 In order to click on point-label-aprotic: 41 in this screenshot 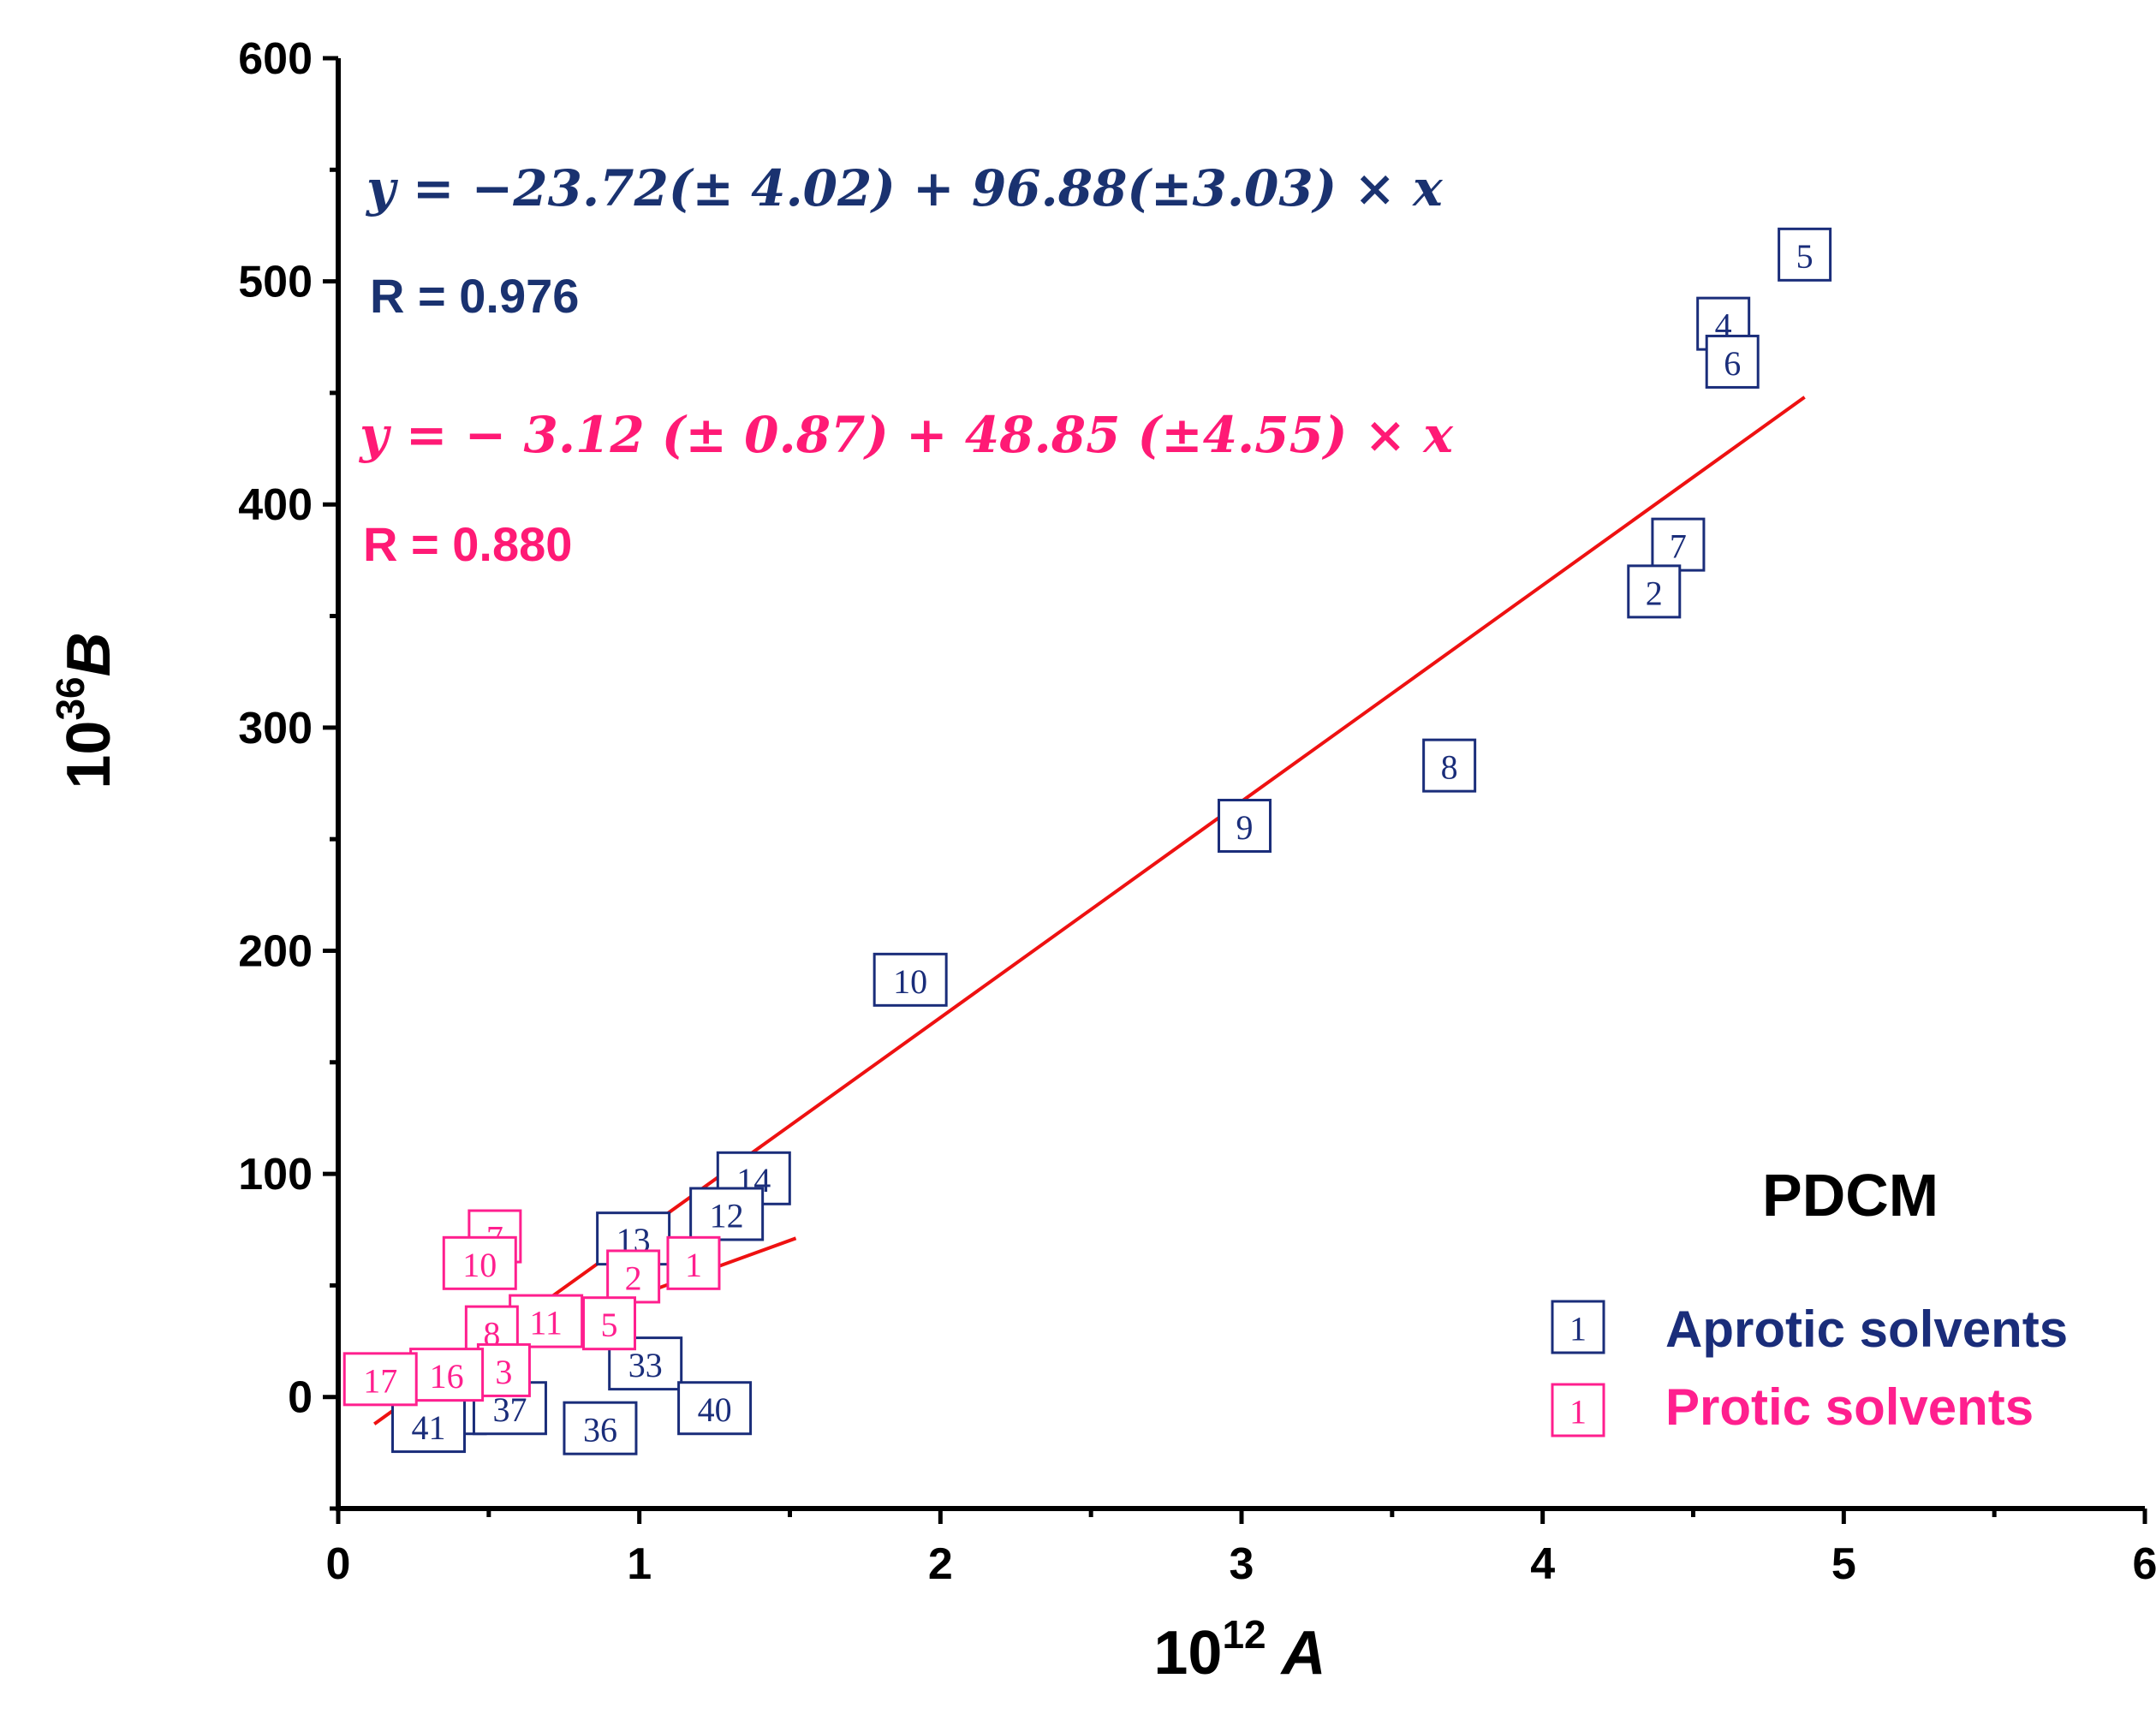, I will do `click(429, 1427)`.